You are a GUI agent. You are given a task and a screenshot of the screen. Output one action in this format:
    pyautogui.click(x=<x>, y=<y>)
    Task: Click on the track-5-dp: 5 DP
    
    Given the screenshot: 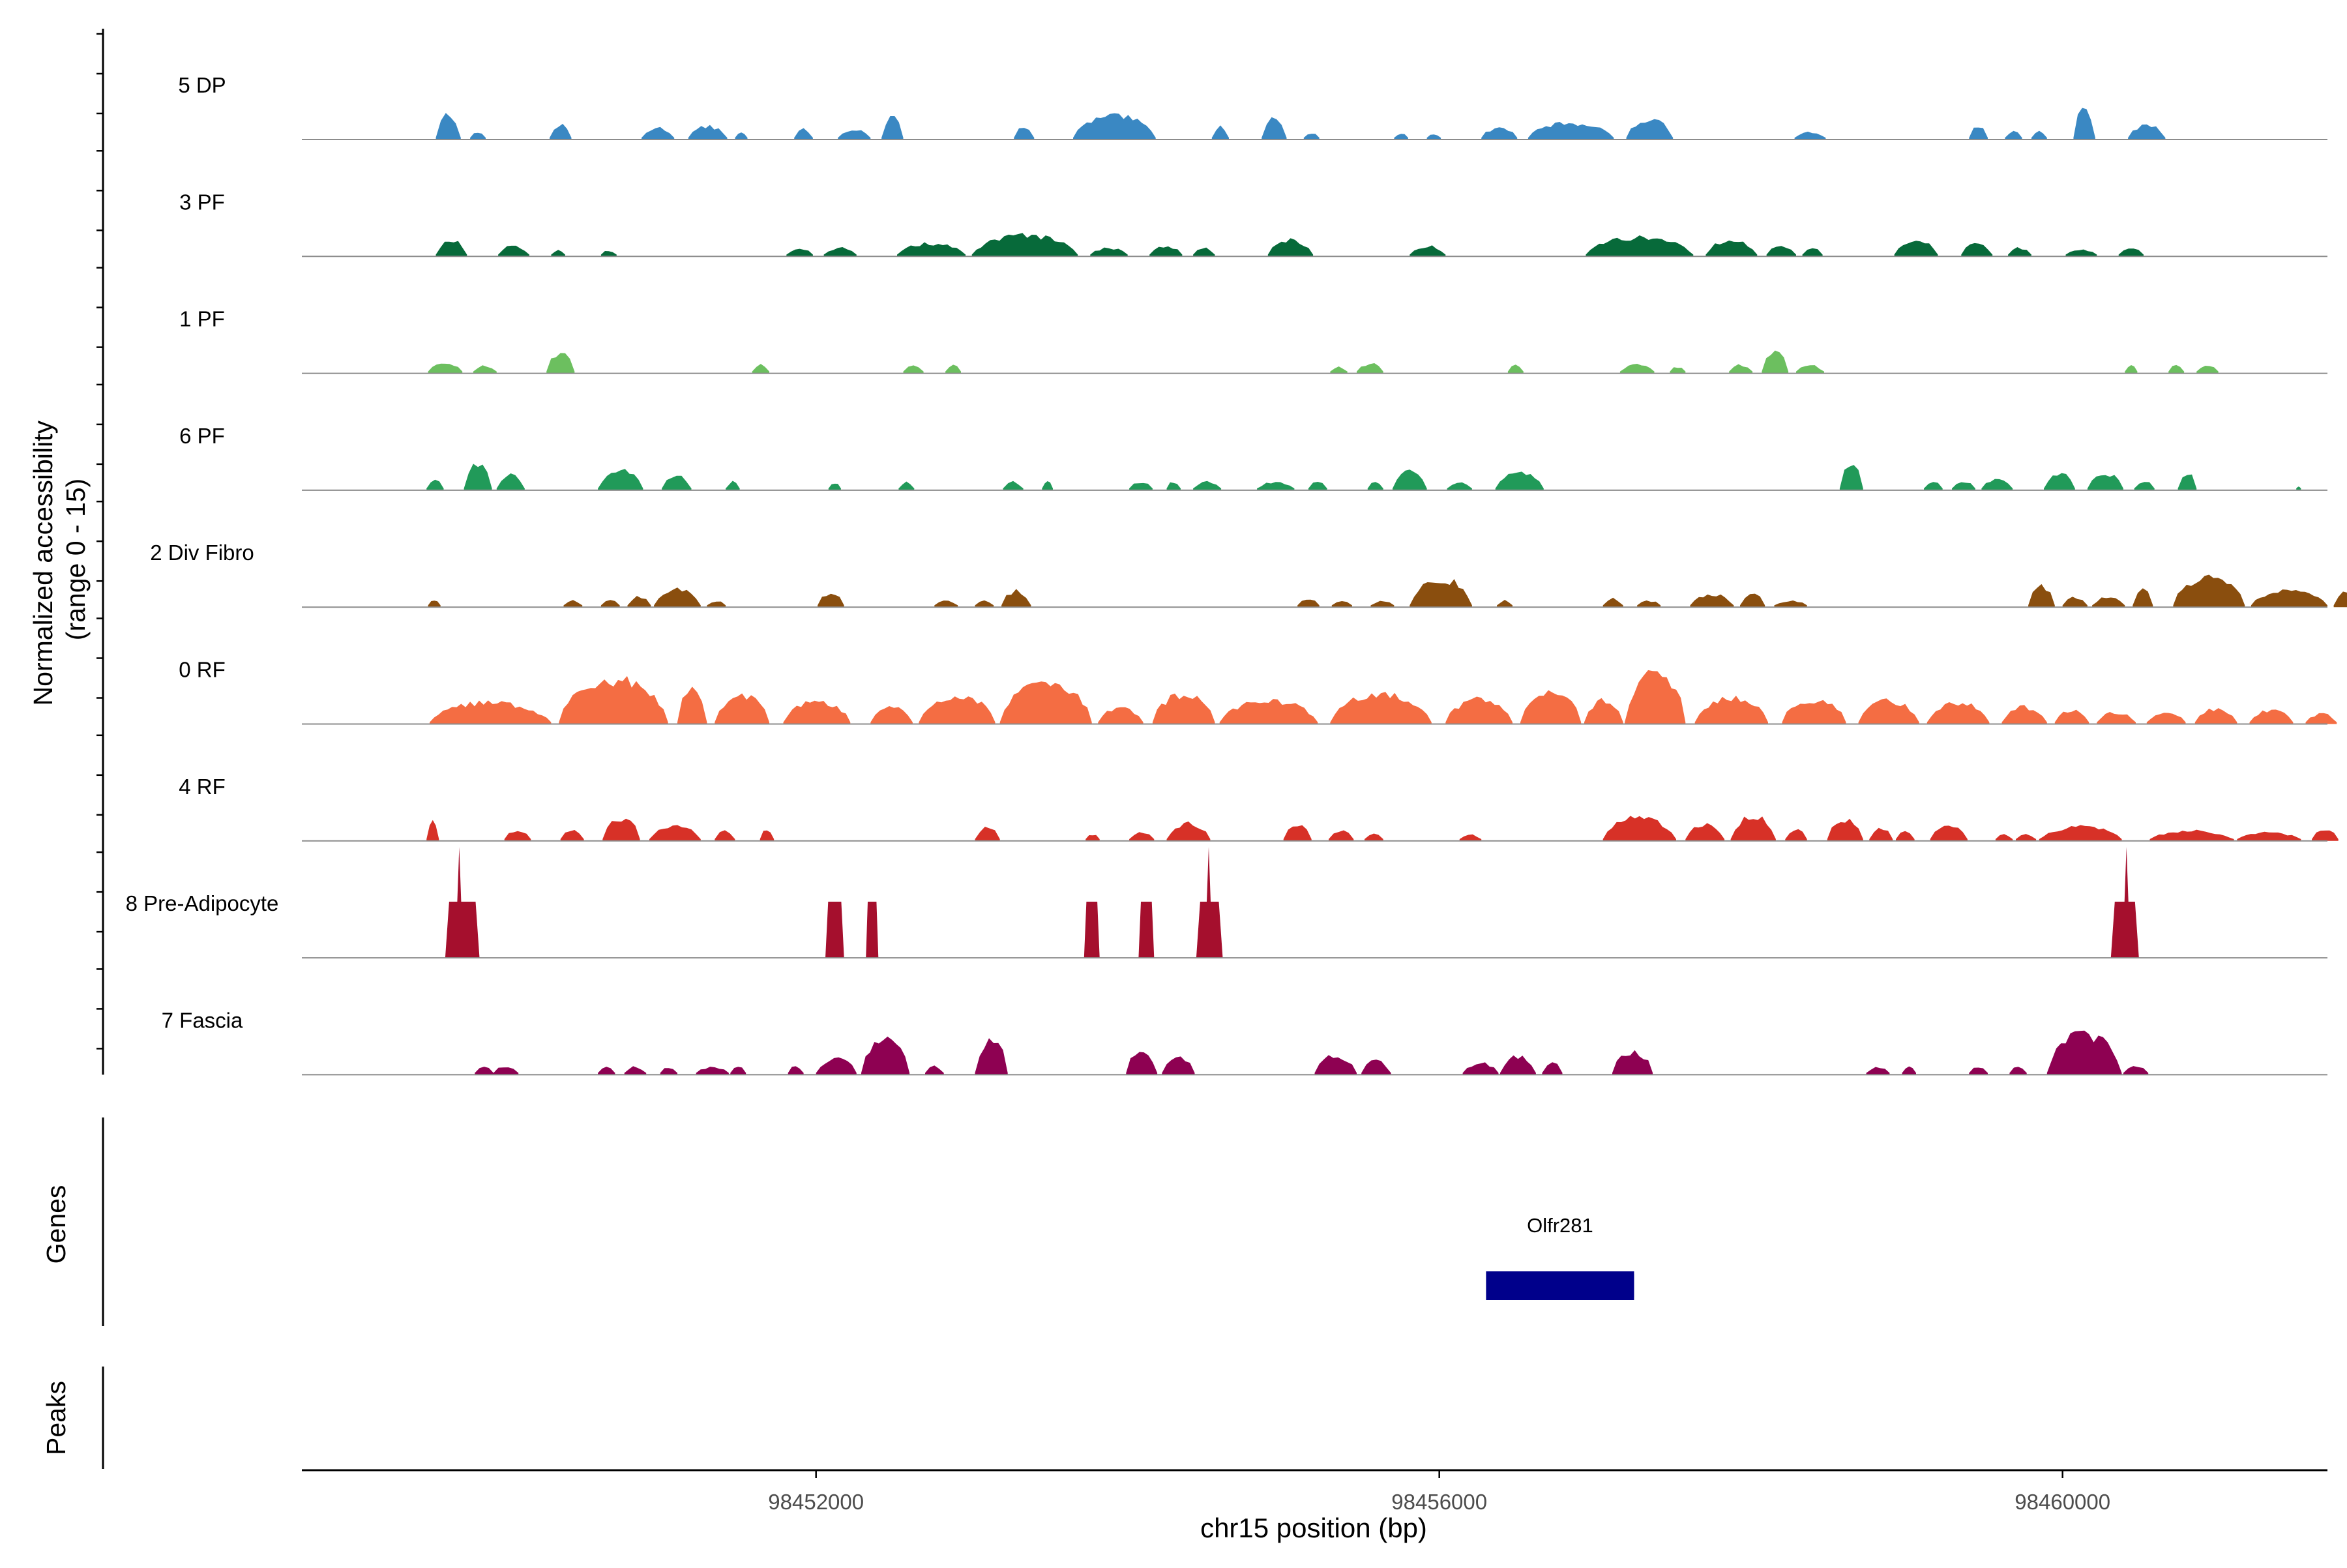 What is the action you would take?
    pyautogui.click(x=1252, y=107)
    